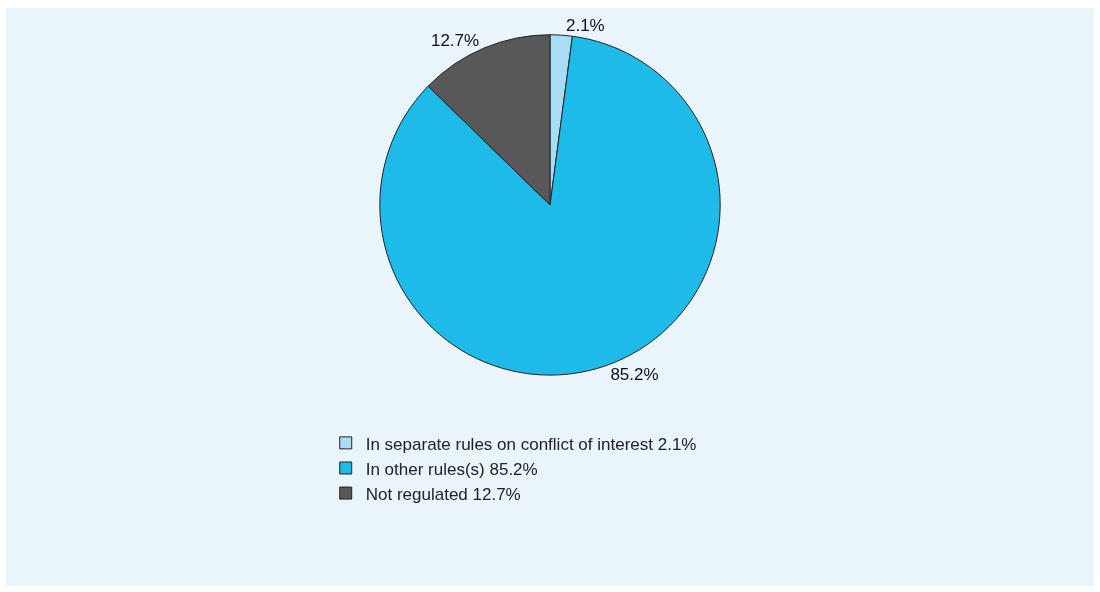 The width and height of the screenshot is (1100, 592). I want to click on legend-label: In separate rules on conflict of interest 2.1%, so click(531, 444).